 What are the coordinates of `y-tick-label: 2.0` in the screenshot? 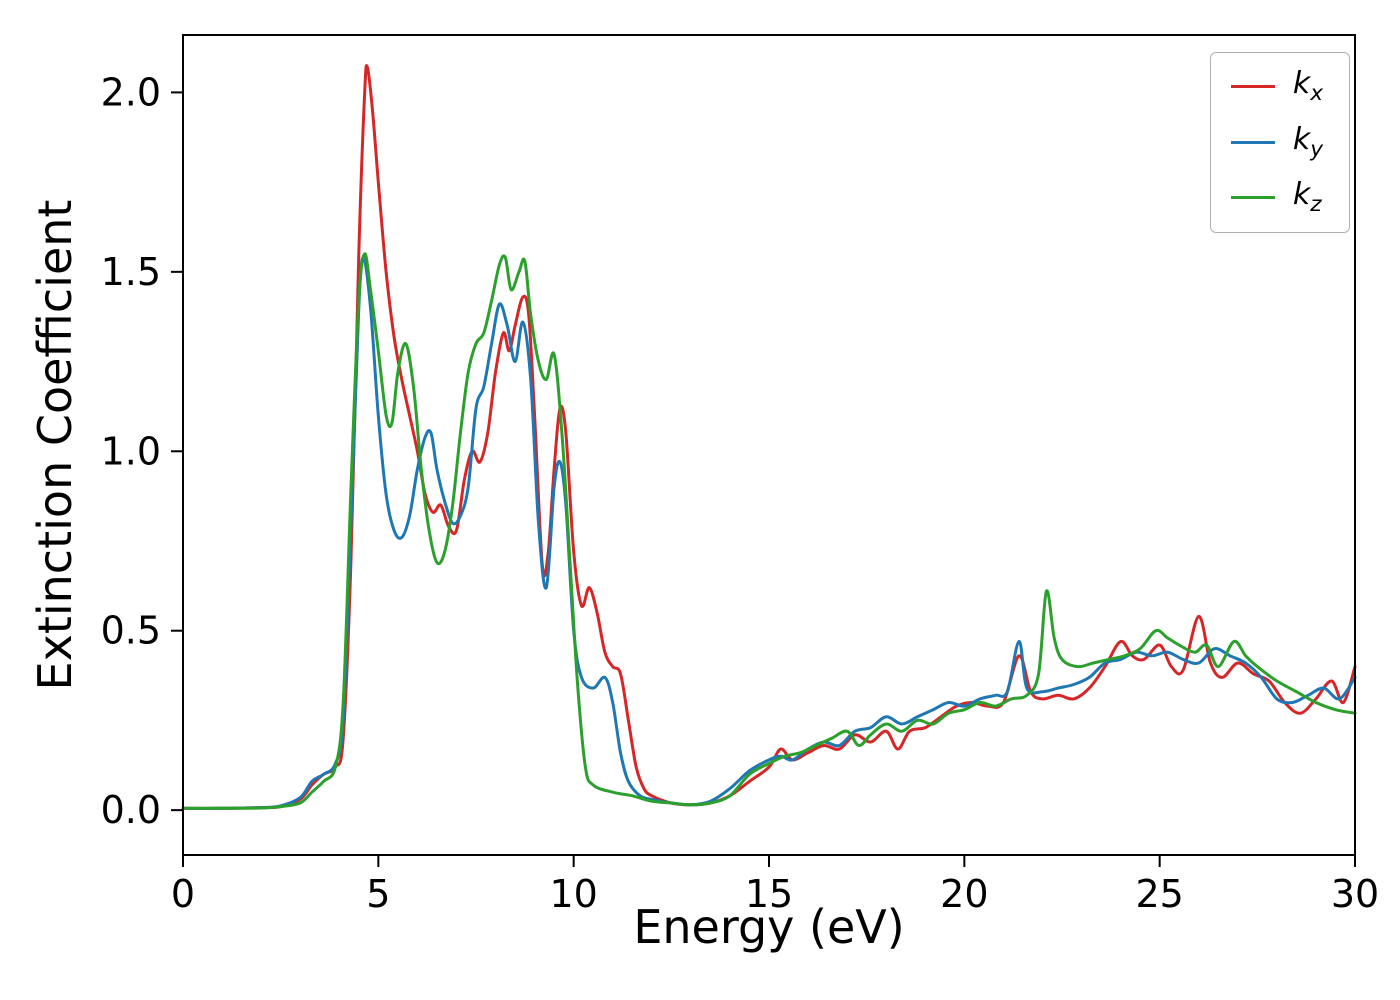 It's located at (131, 92).